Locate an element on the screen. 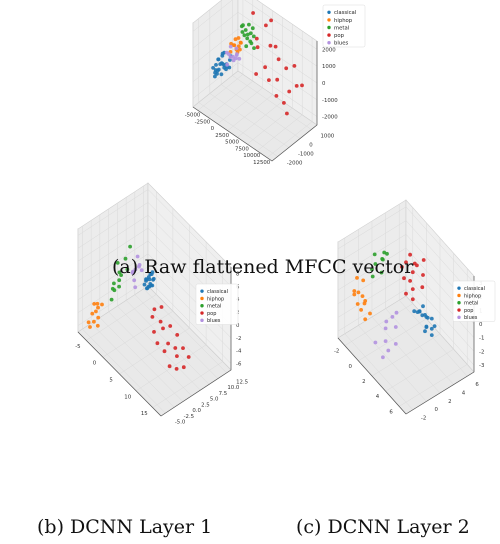 This screenshot has width=500, height=544. y-axis-line is located at coordinates (294, 143).